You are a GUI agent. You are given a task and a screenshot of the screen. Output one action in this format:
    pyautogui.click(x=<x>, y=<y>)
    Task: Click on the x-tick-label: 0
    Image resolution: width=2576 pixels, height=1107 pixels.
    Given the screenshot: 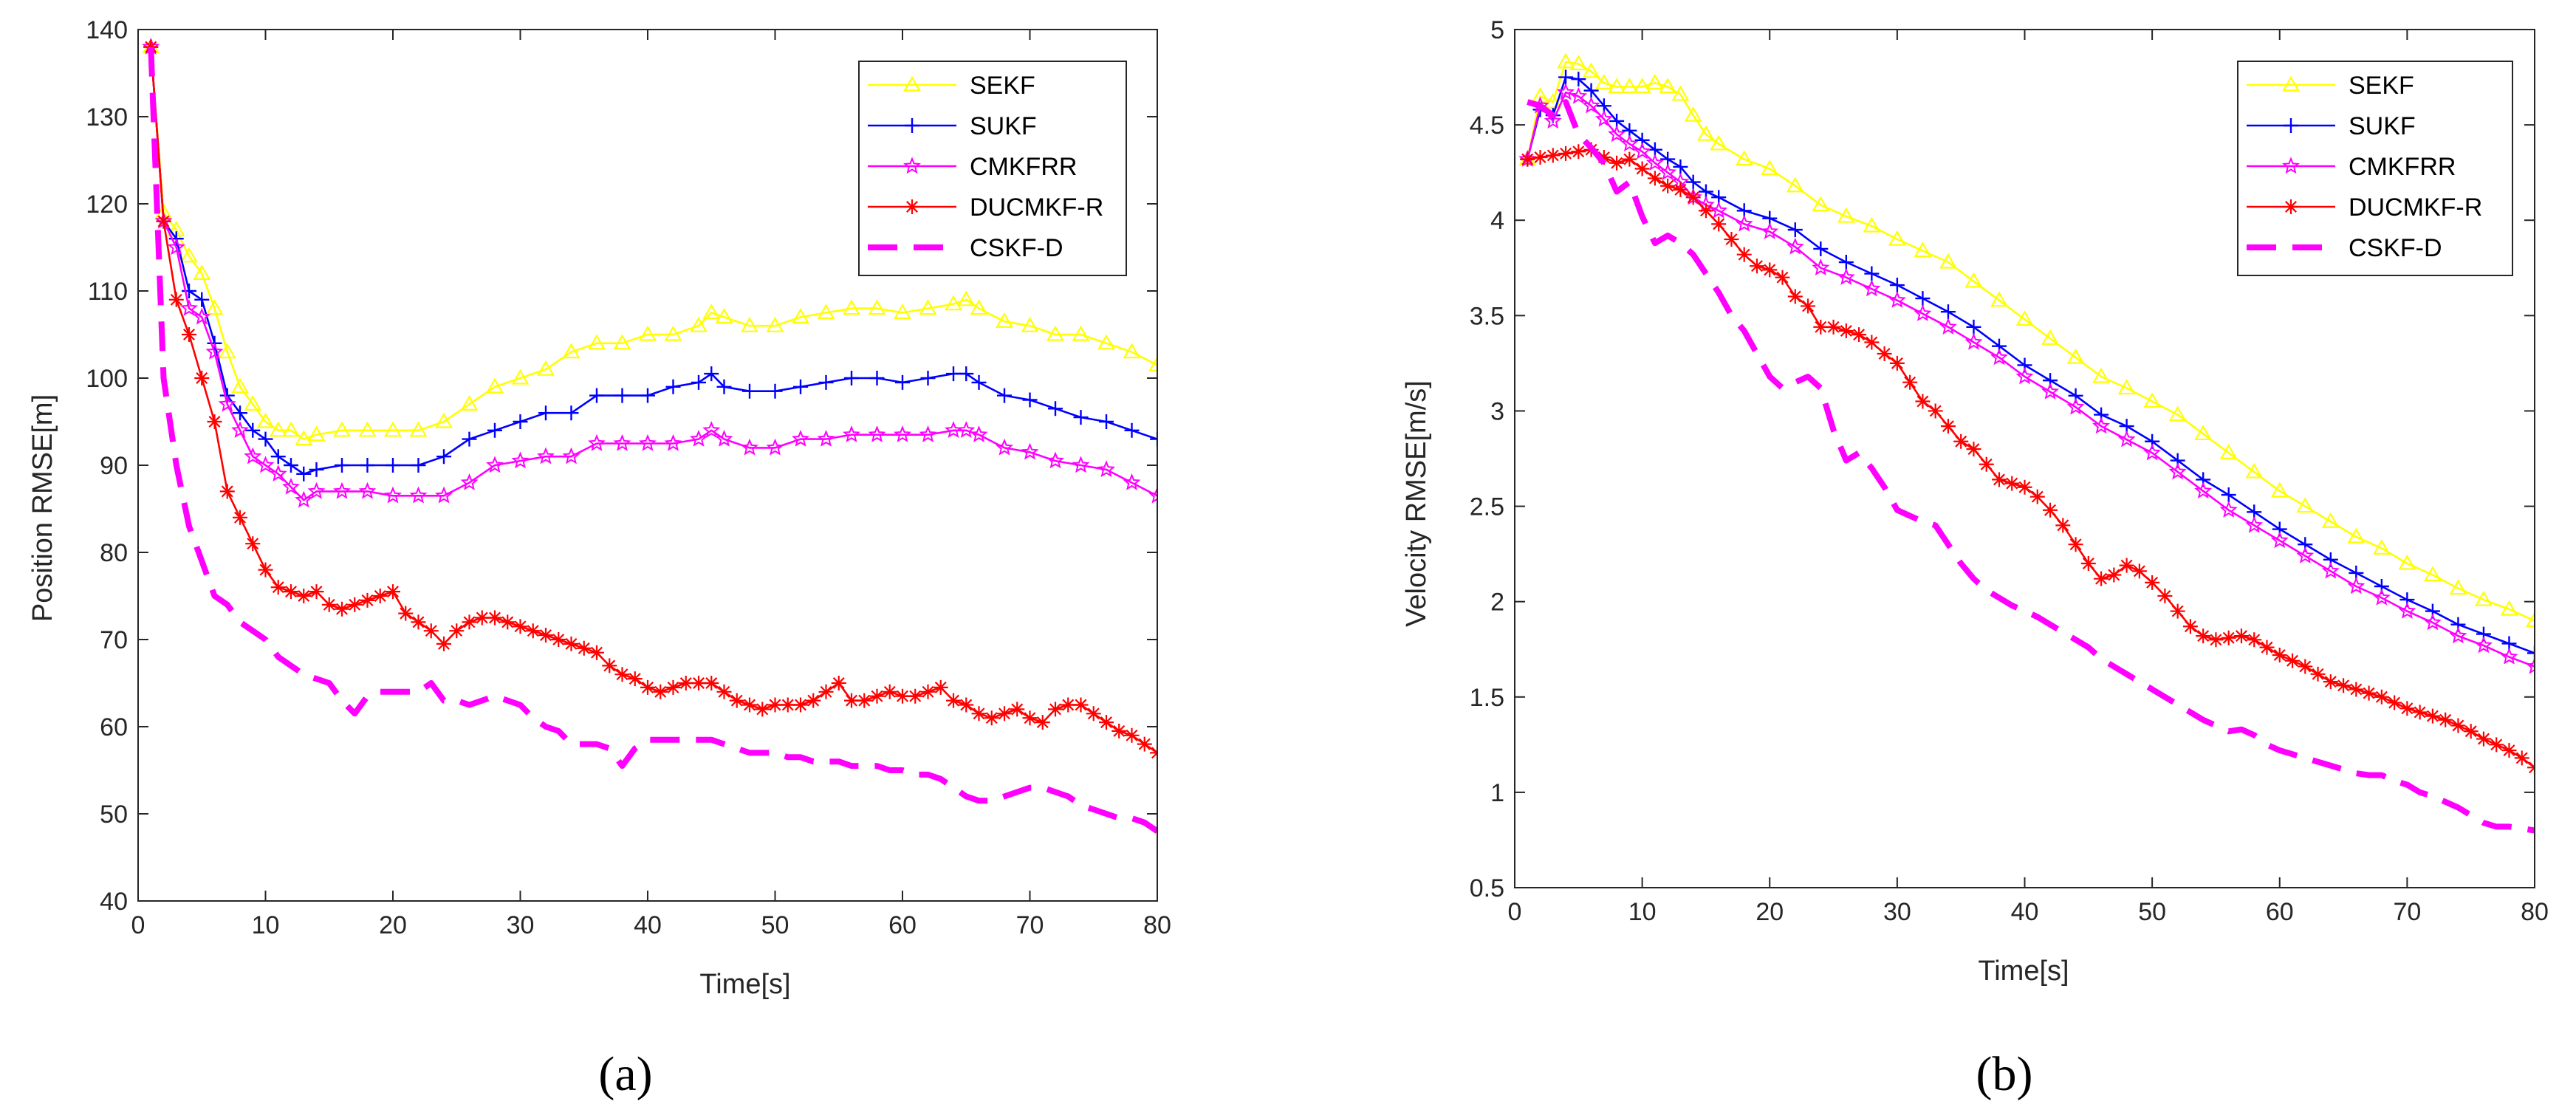 What is the action you would take?
    pyautogui.click(x=1515, y=912)
    